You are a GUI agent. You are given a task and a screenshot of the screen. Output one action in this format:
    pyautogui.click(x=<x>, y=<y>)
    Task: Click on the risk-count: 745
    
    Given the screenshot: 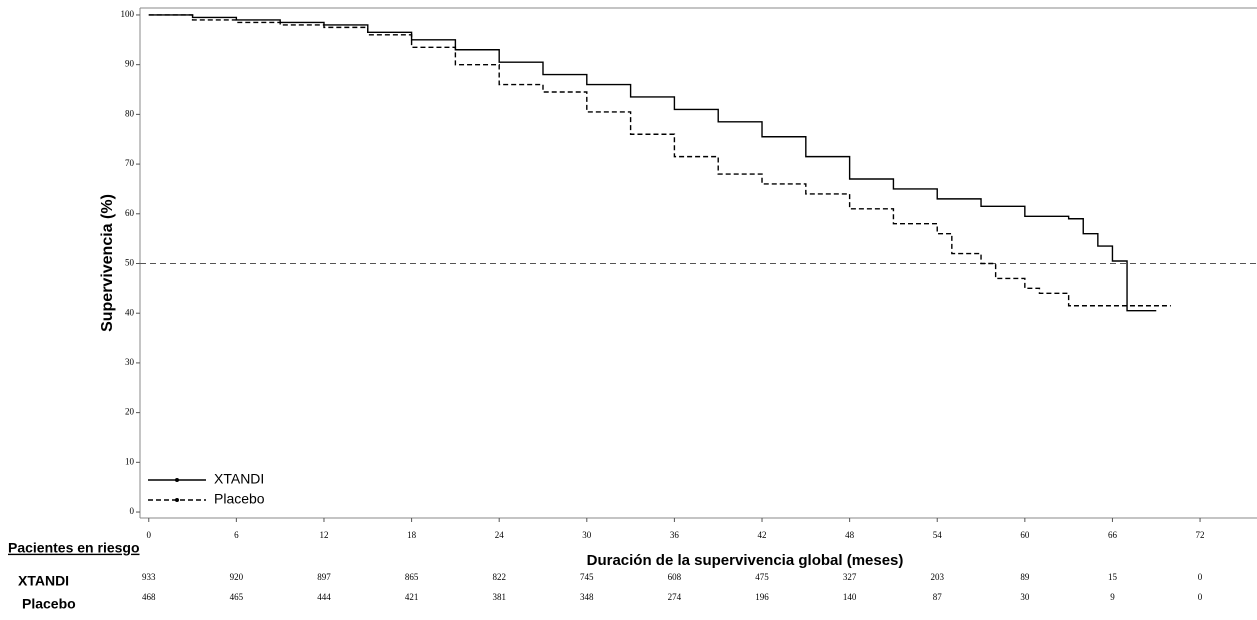 What is the action you would take?
    pyautogui.click(x=587, y=577)
    